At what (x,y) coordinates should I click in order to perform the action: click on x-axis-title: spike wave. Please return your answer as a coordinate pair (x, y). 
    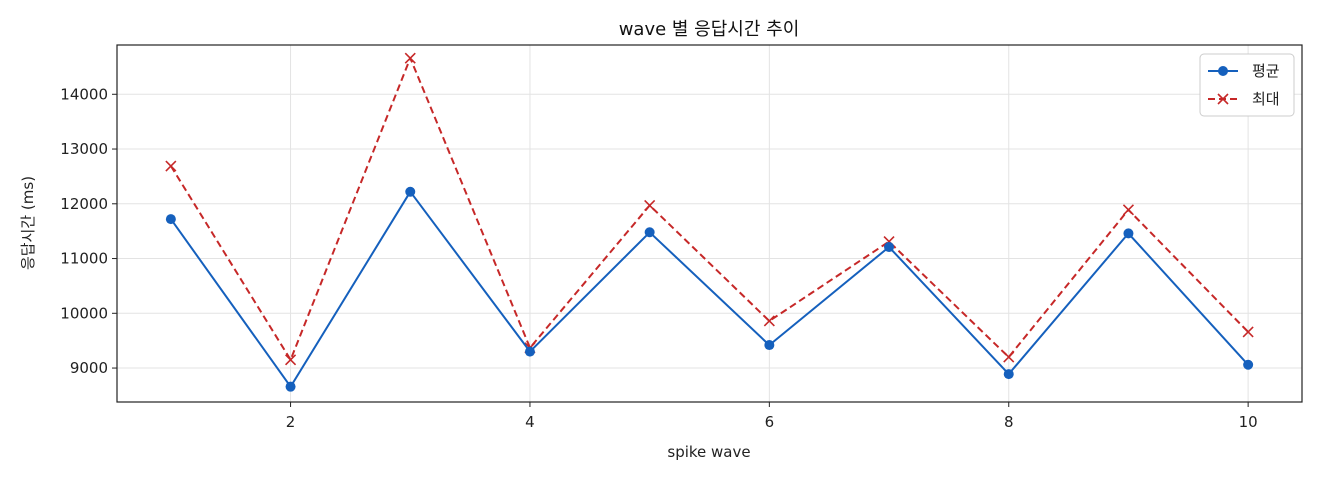
    Looking at the image, I should click on (708, 452).